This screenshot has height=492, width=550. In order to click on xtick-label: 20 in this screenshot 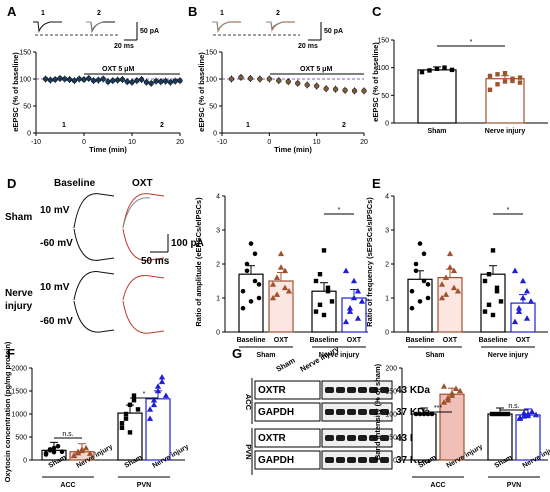, I will do `click(364, 142)`.